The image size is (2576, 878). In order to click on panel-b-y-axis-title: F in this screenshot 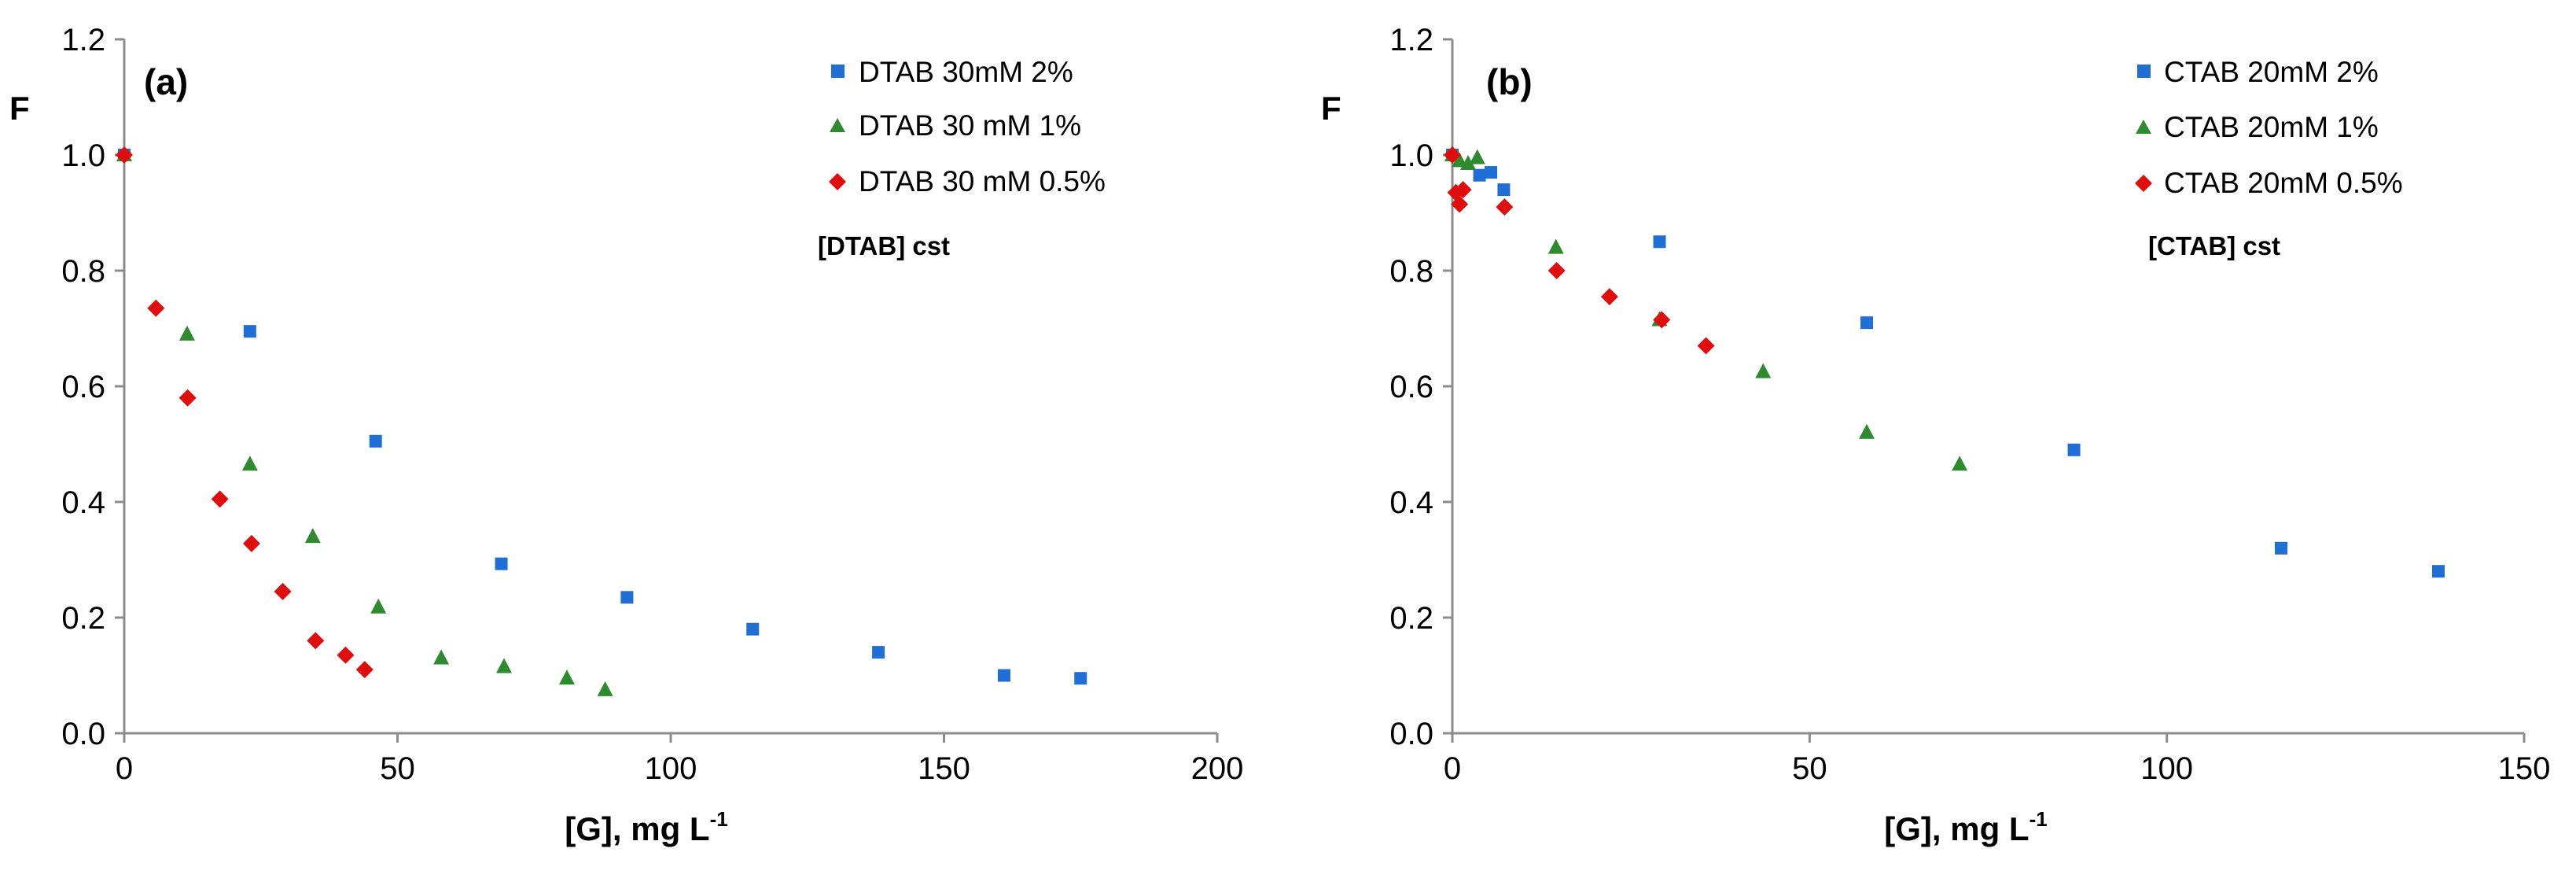, I will do `click(1331, 109)`.